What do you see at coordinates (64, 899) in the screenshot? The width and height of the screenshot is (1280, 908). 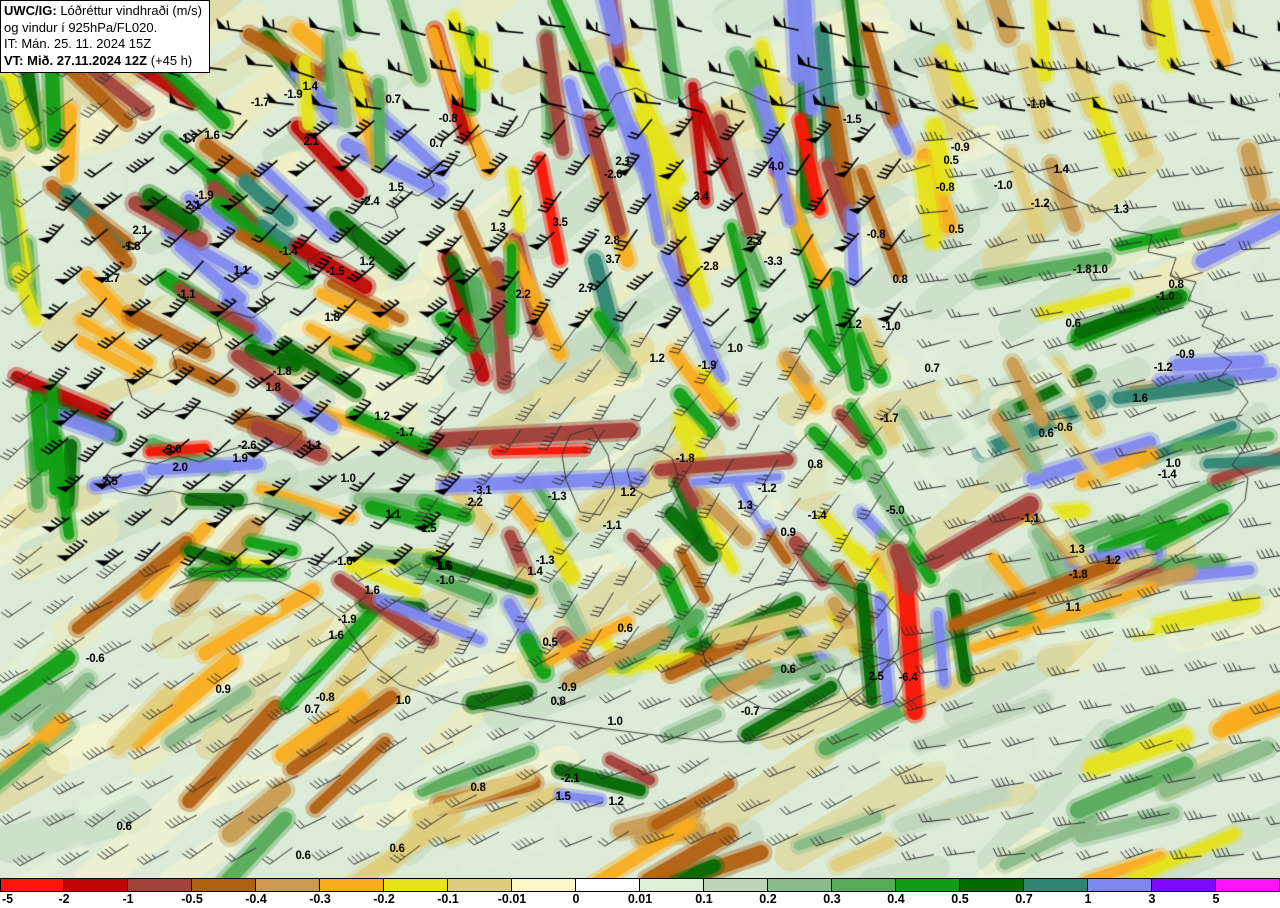 I see `colorbar-label: -2` at bounding box center [64, 899].